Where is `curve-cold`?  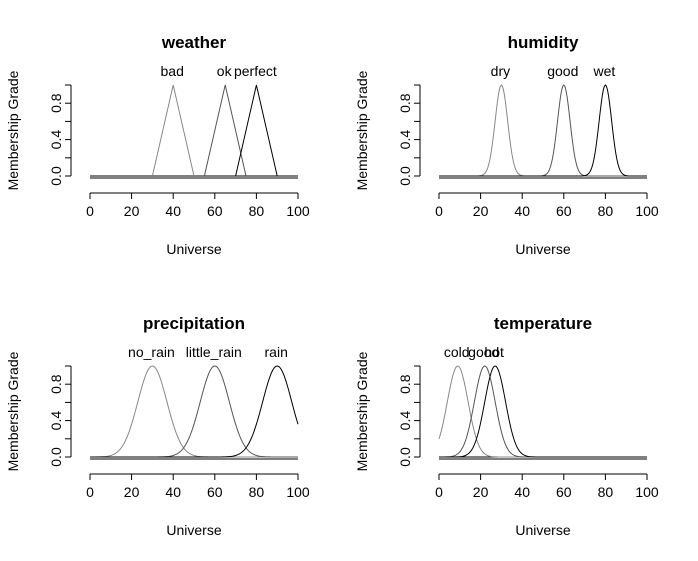 curve-cold is located at coordinates (542, 411).